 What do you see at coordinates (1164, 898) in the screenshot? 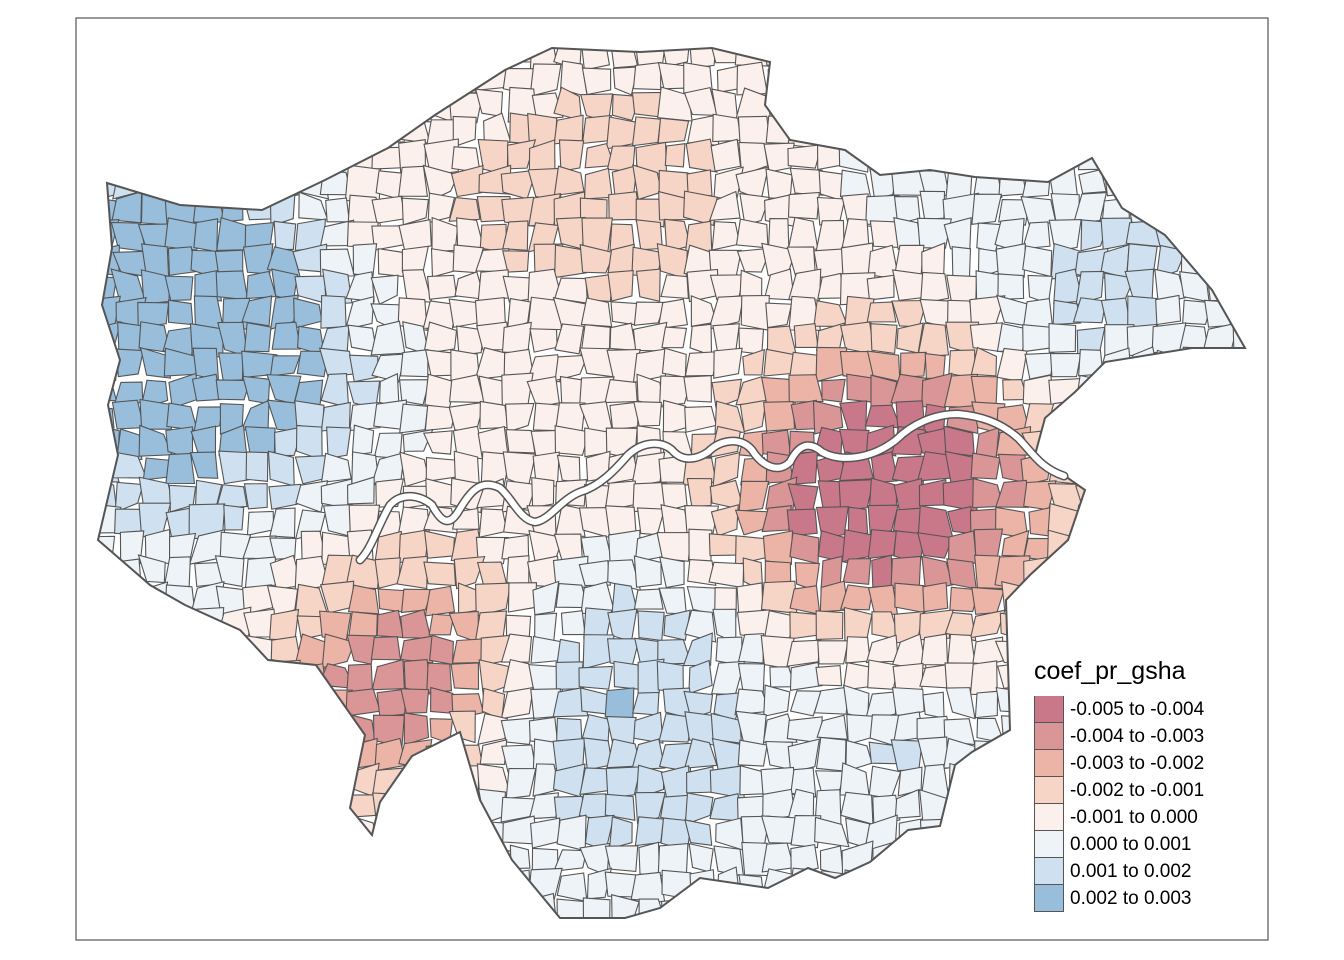
I see `legend-item: 0.002 to 0.003` at bounding box center [1164, 898].